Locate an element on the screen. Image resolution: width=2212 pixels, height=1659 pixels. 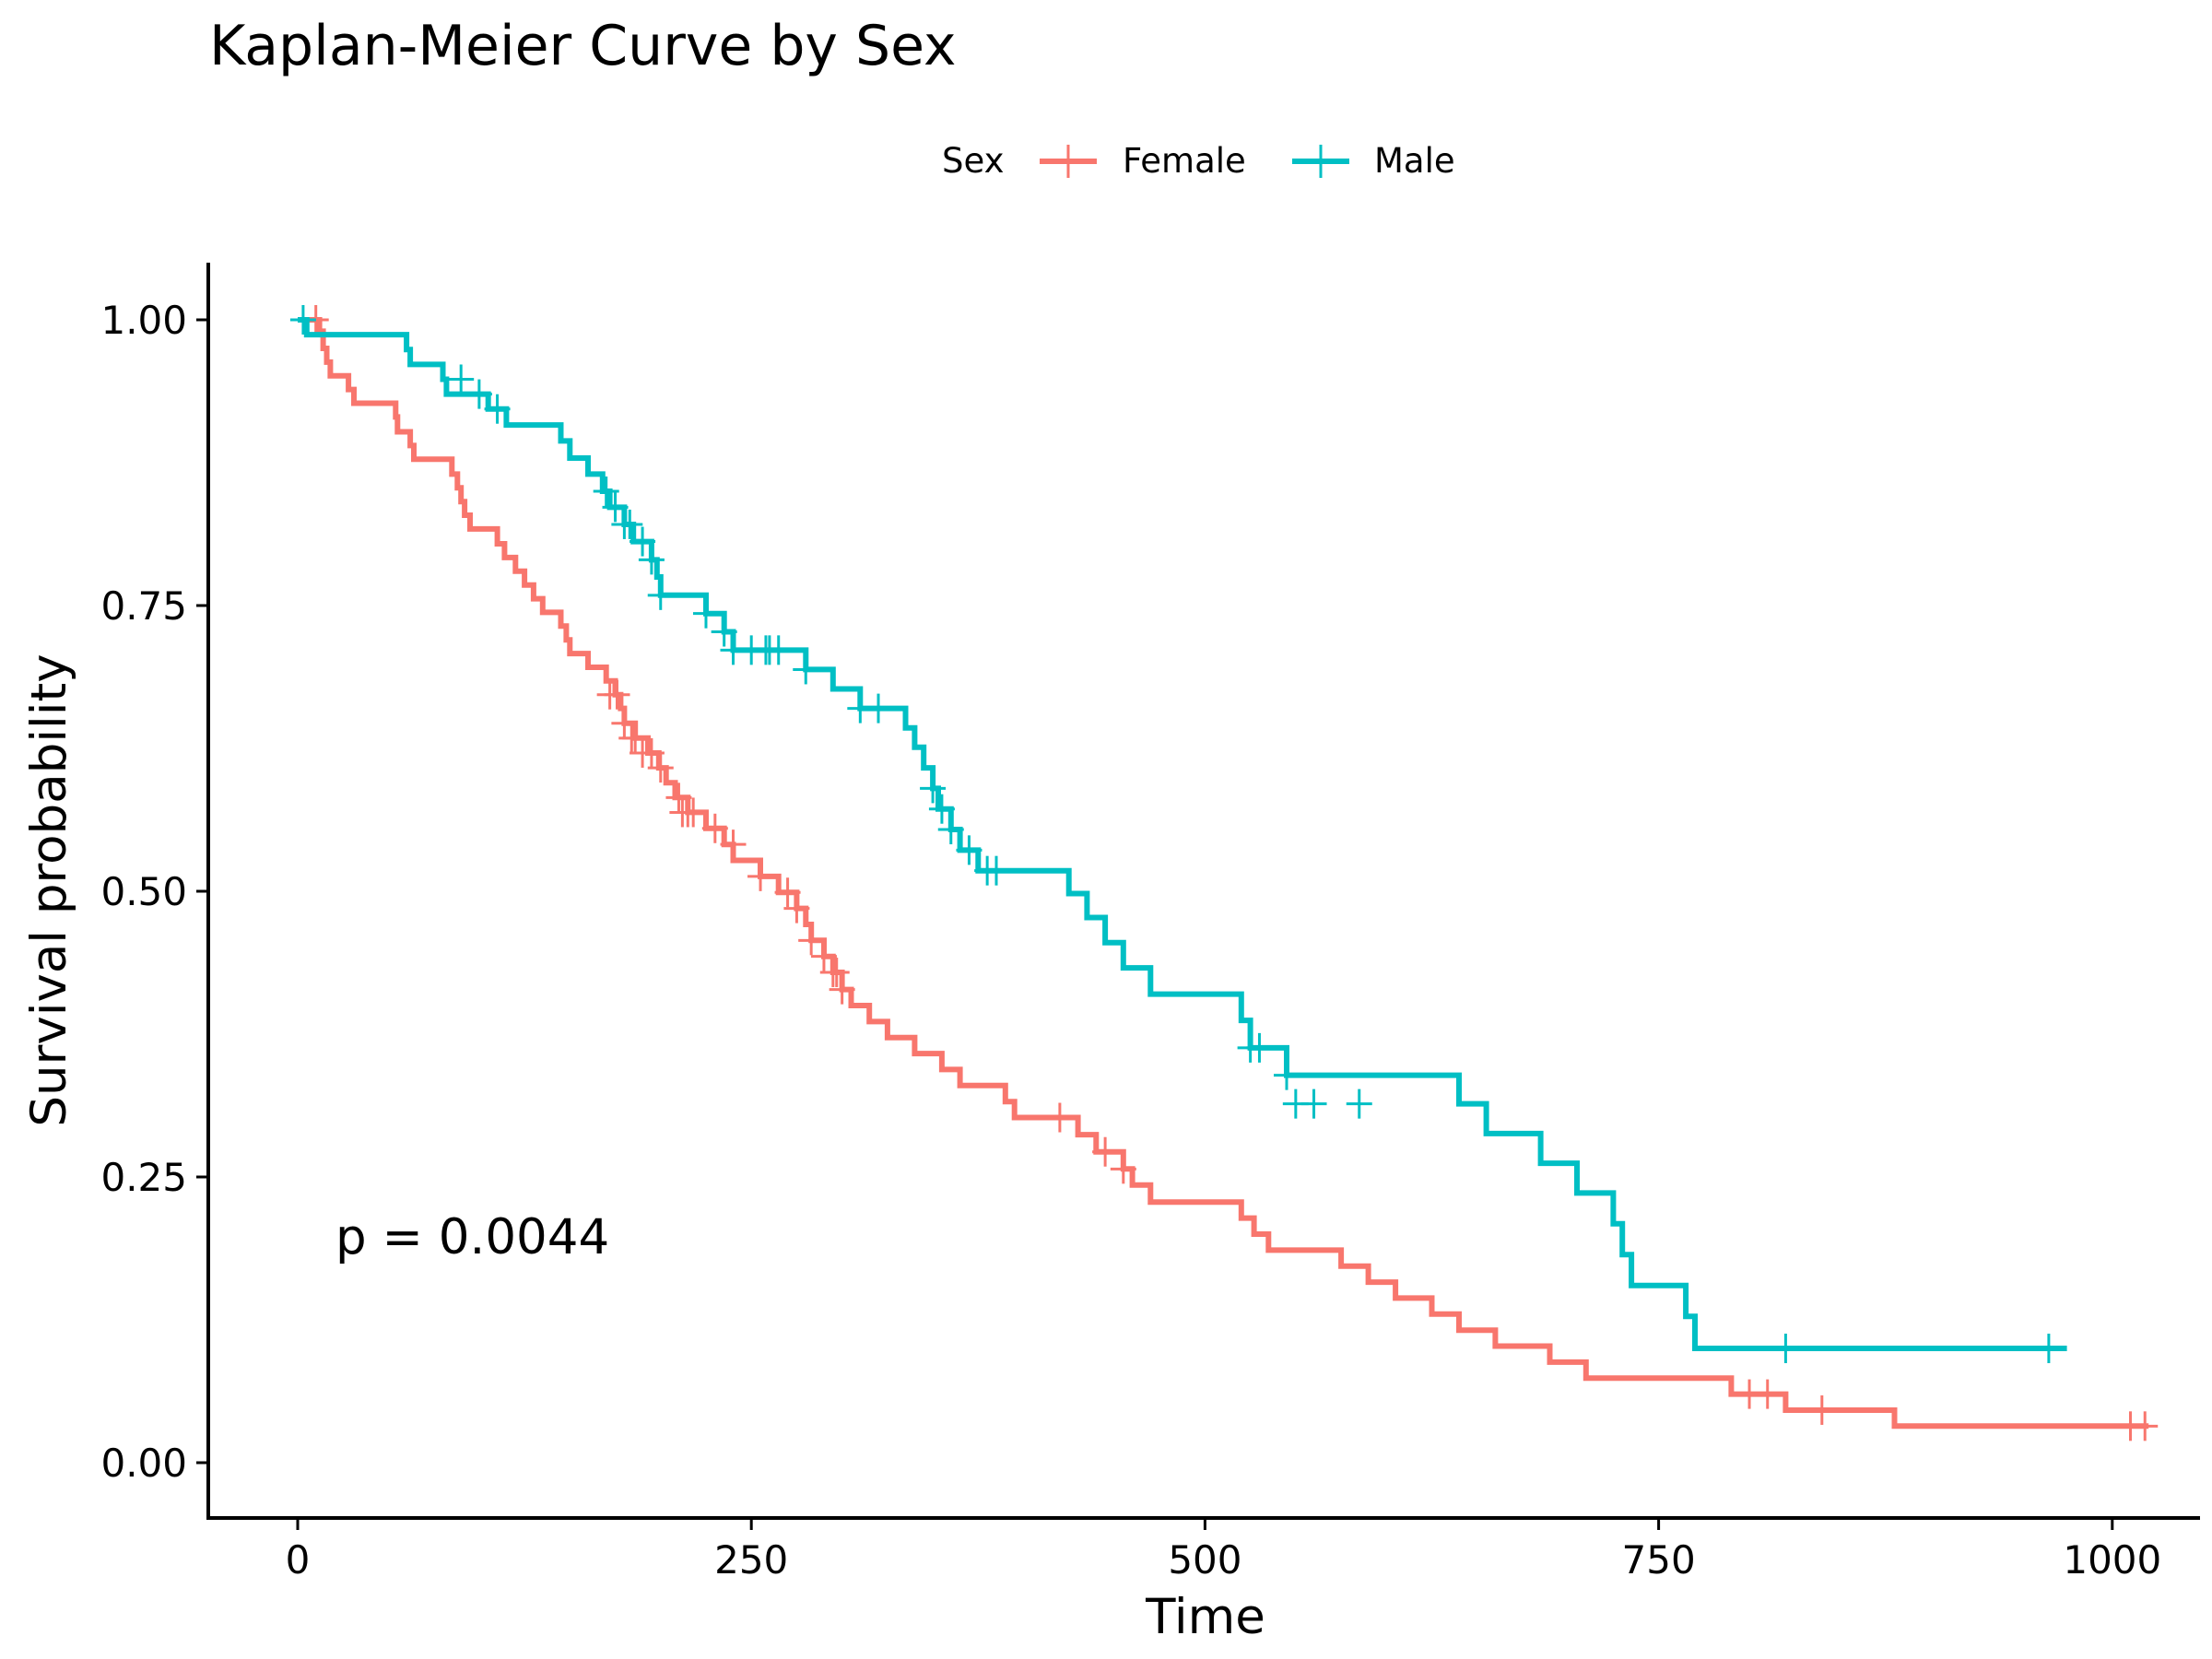
y-tick-label: 0.75 is located at coordinates (143, 606).